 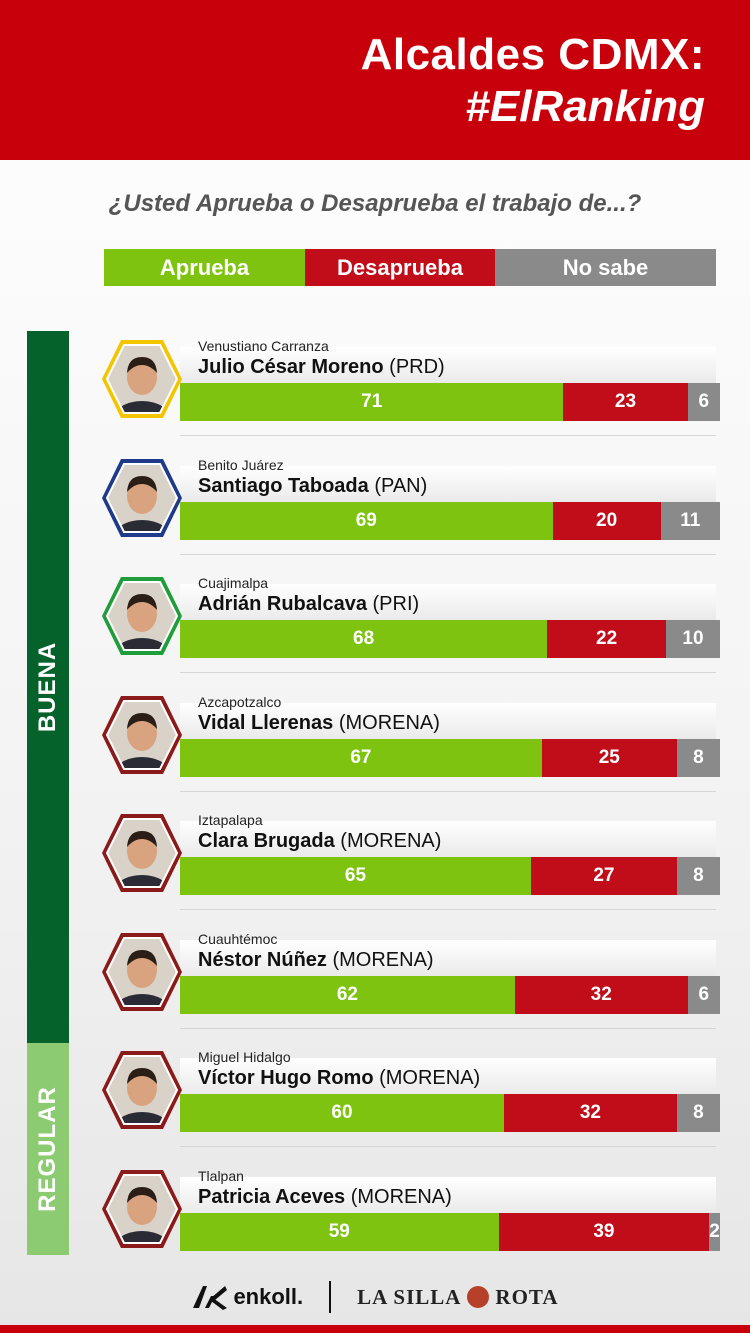 What do you see at coordinates (266, 722) in the screenshot?
I see `mayor-name-text: Vidal Llerenas` at bounding box center [266, 722].